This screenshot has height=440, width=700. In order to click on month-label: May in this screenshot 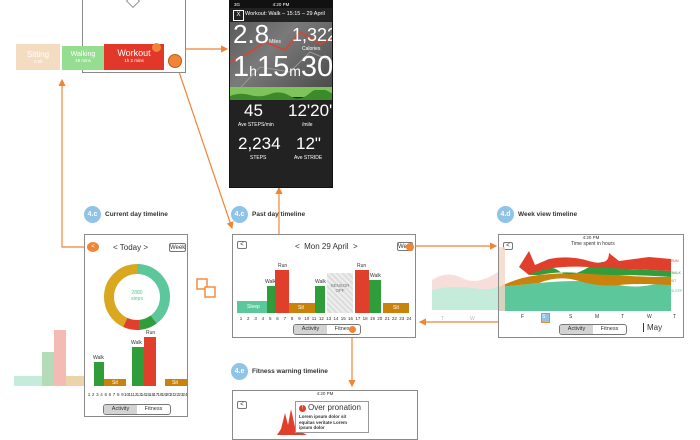, I will do `click(652, 327)`.